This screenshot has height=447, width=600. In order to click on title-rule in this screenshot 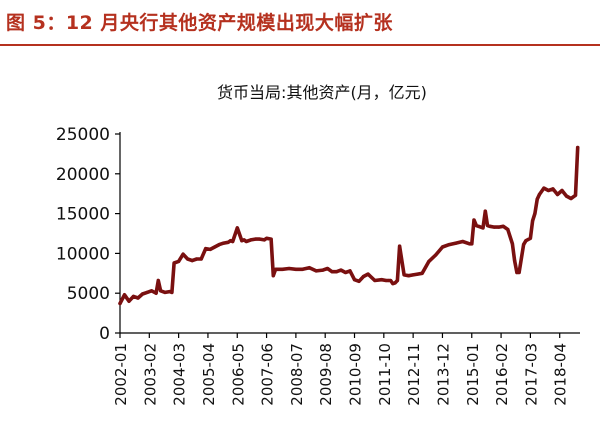, I will do `click(300, 45)`.